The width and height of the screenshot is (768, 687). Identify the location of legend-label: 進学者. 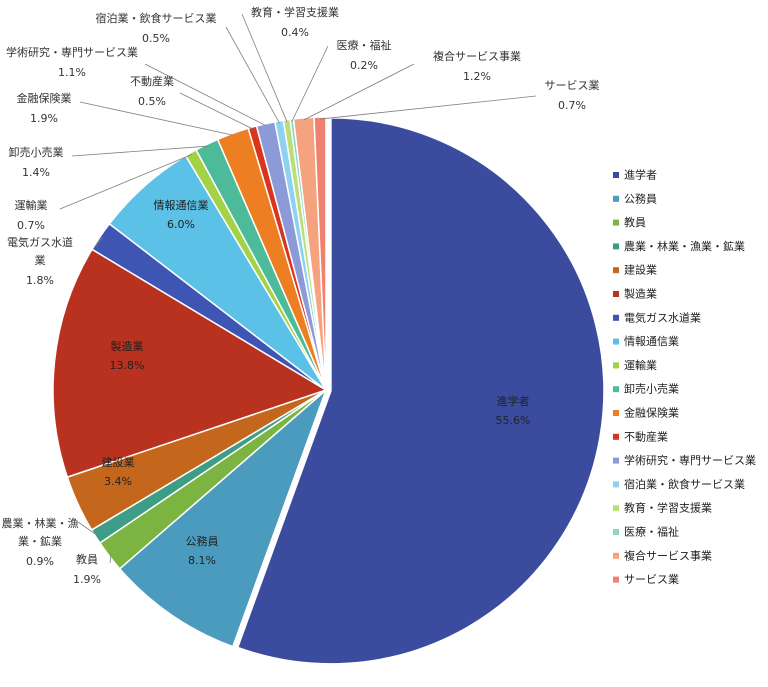
(640, 175).